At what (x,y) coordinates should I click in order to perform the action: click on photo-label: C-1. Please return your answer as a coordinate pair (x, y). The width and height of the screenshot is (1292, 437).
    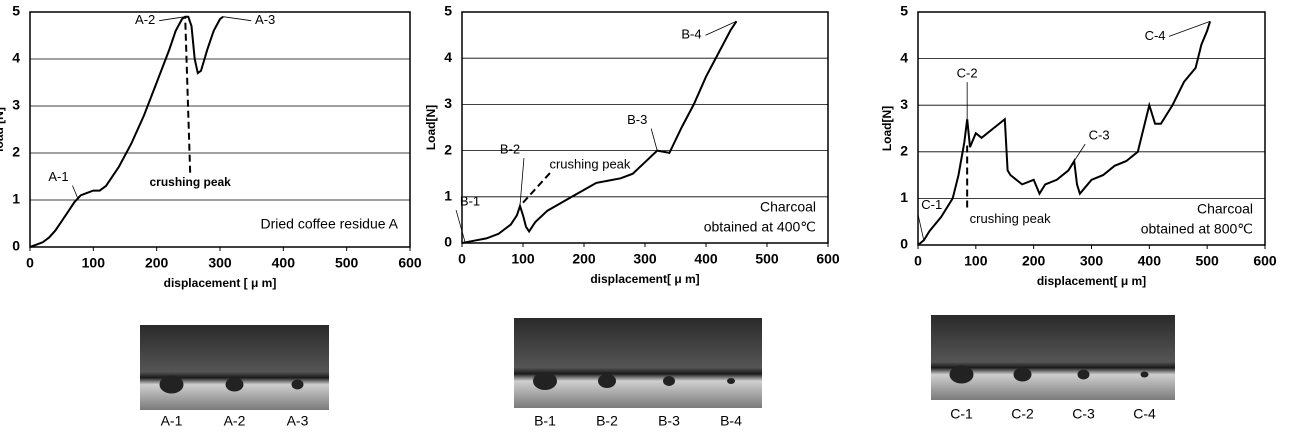
    Looking at the image, I should click on (961, 414).